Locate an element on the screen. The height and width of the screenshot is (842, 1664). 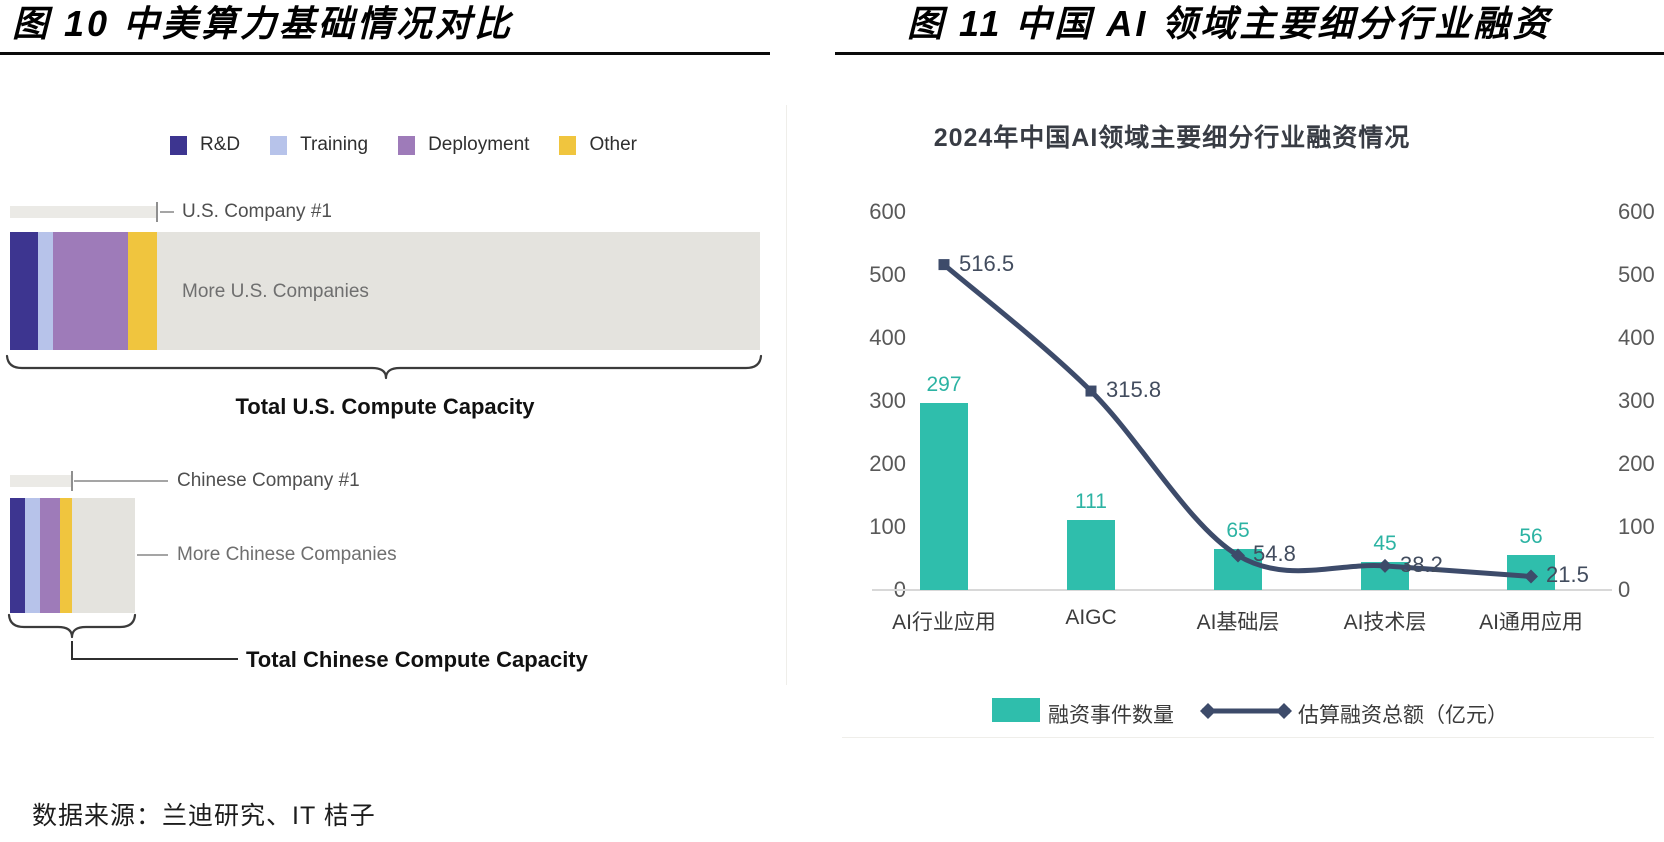
us-total-brace is located at coordinates (384, 367).